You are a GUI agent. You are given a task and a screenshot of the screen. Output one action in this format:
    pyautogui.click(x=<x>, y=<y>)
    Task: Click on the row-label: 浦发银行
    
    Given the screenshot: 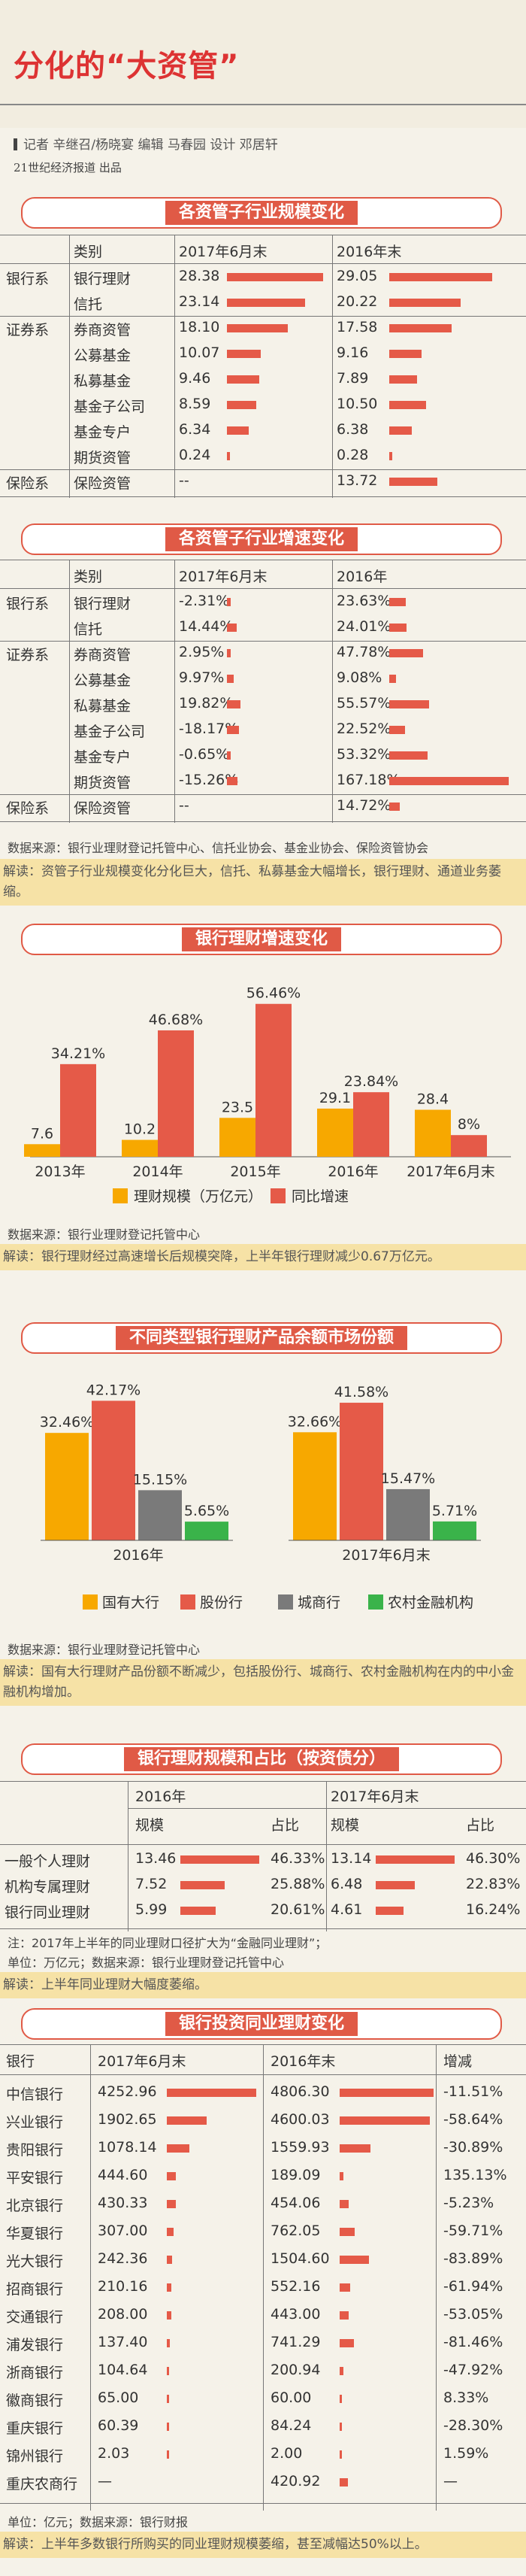 What is the action you would take?
    pyautogui.click(x=35, y=2345)
    